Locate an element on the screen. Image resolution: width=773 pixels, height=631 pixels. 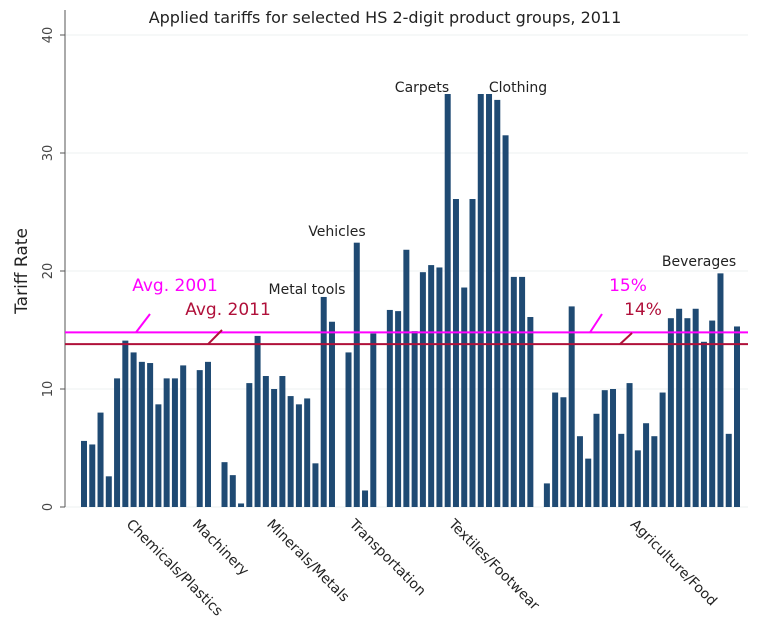
y-tick-label: 20 is located at coordinates (48, 271).